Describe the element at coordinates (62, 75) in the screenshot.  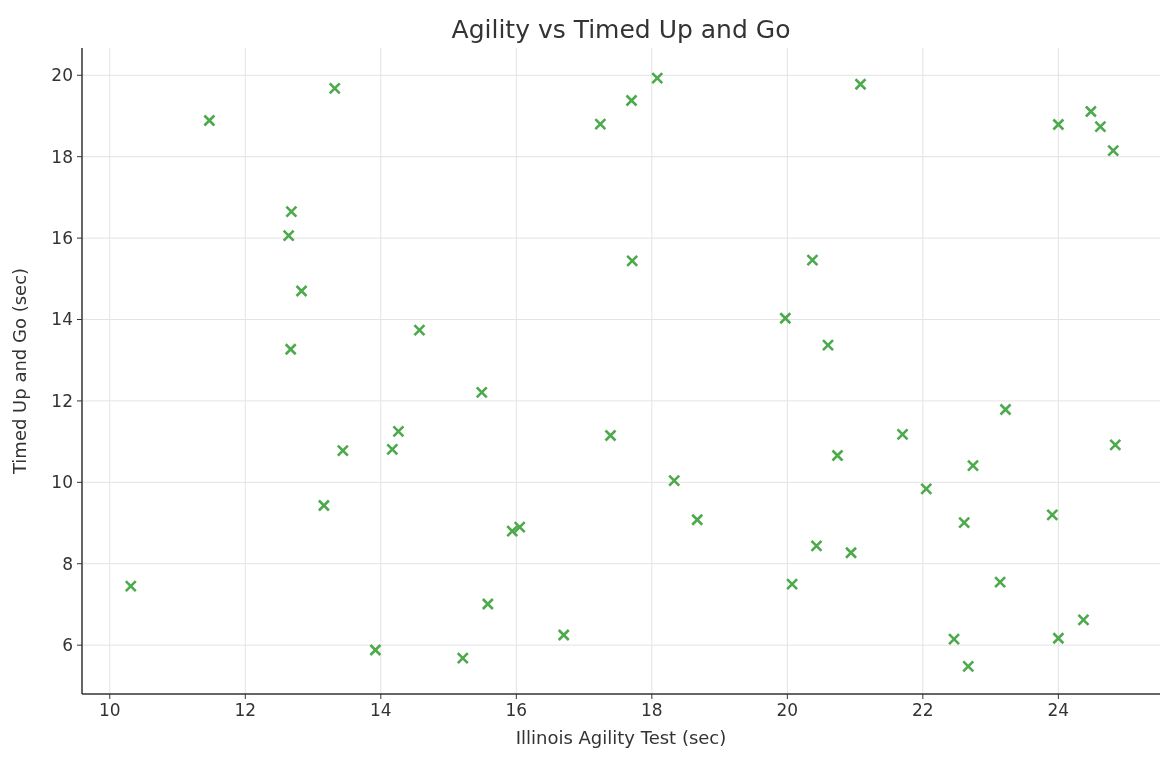
I see `y-tick-label: 20` at that location.